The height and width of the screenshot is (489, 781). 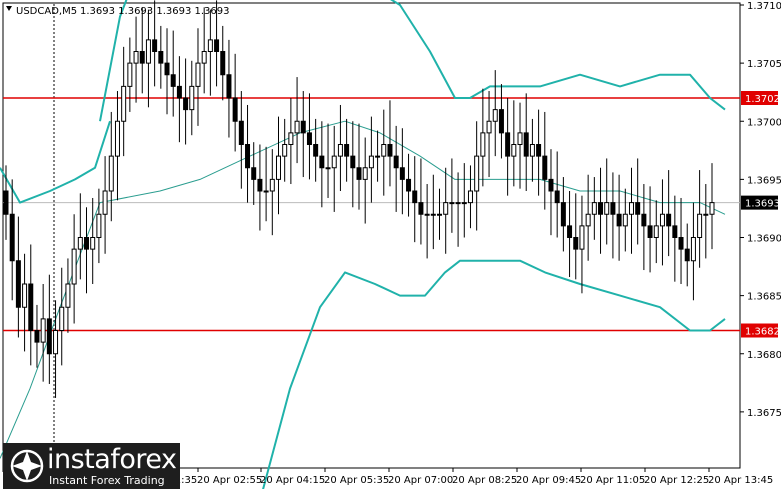 I want to click on y-tick-label: 1.3675, so click(x=764, y=413).